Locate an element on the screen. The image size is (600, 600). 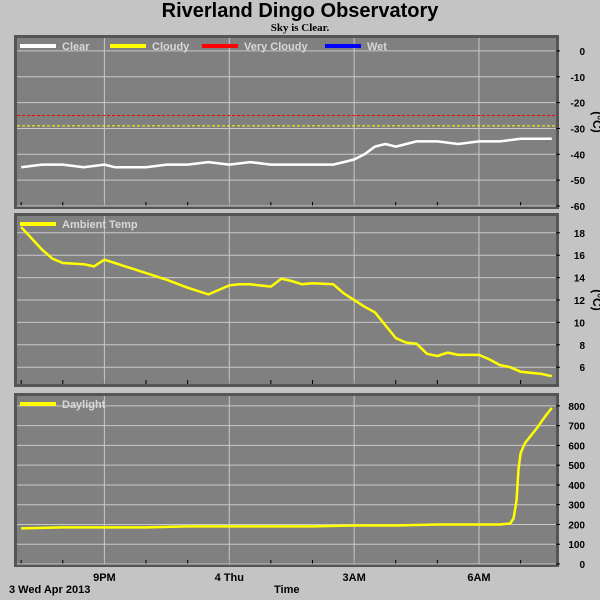
y-tick-label: -40 is located at coordinates (578, 155).